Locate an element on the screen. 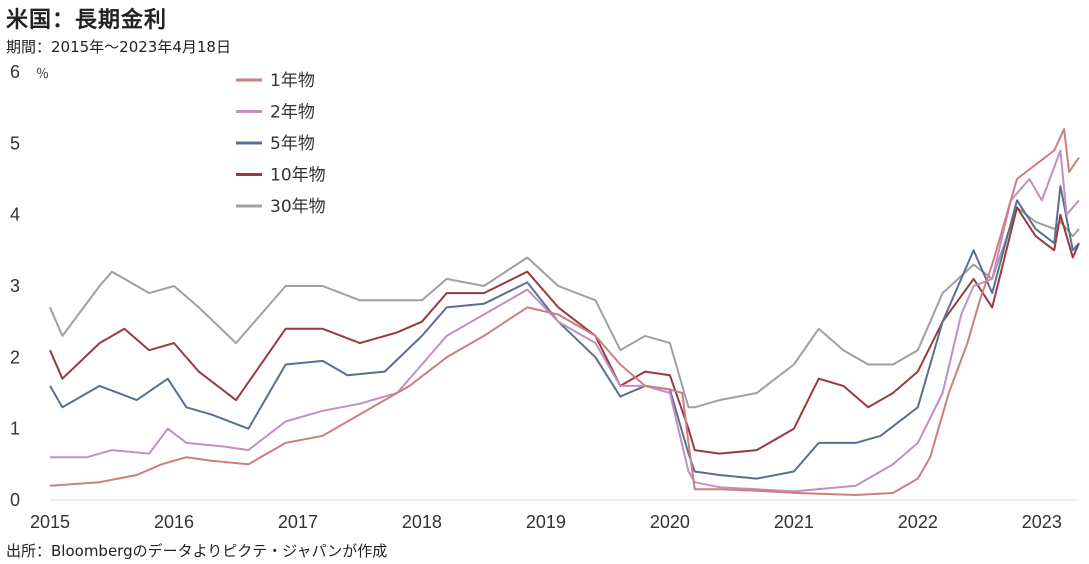  y-tick-label: 5 is located at coordinates (15, 143).